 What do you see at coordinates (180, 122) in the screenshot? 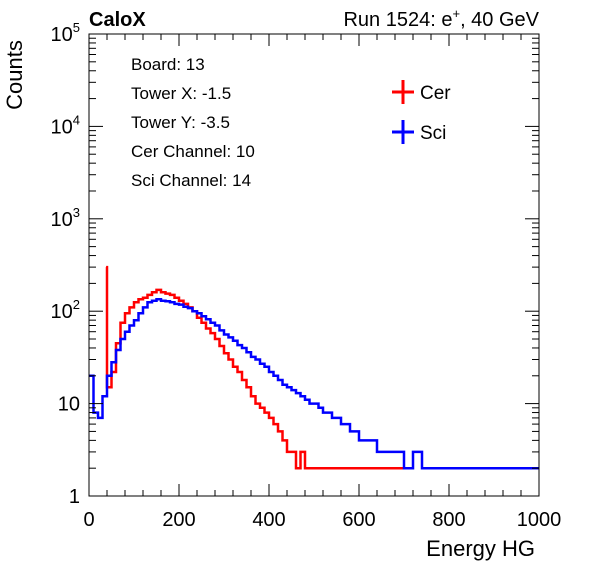
I see `info-line-tower-y: Tower Y: -3.5` at bounding box center [180, 122].